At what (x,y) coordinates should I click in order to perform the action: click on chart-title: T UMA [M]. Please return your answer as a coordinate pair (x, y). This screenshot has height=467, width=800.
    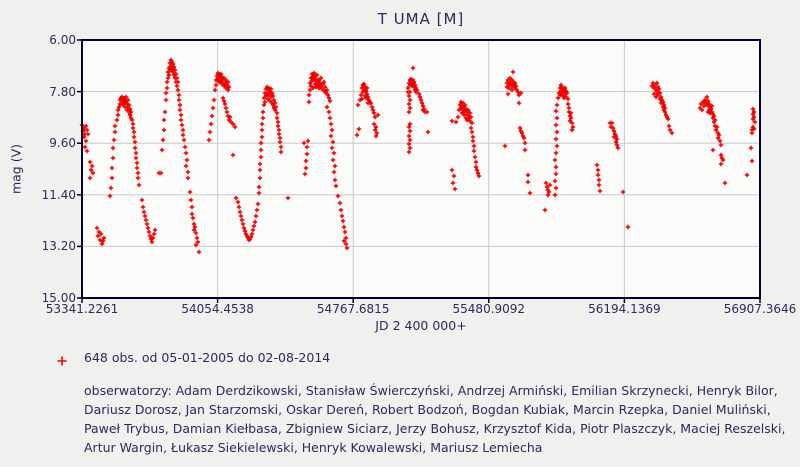
    Looking at the image, I should click on (421, 19).